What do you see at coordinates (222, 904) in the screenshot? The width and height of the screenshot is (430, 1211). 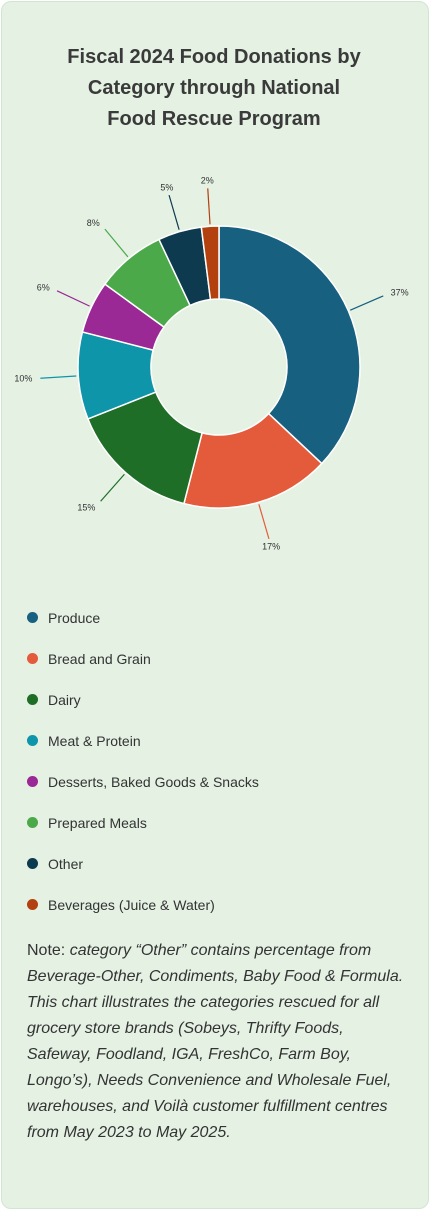 I see `legend-item-beverages-juice-water: Beverages (Juice & Water)` at bounding box center [222, 904].